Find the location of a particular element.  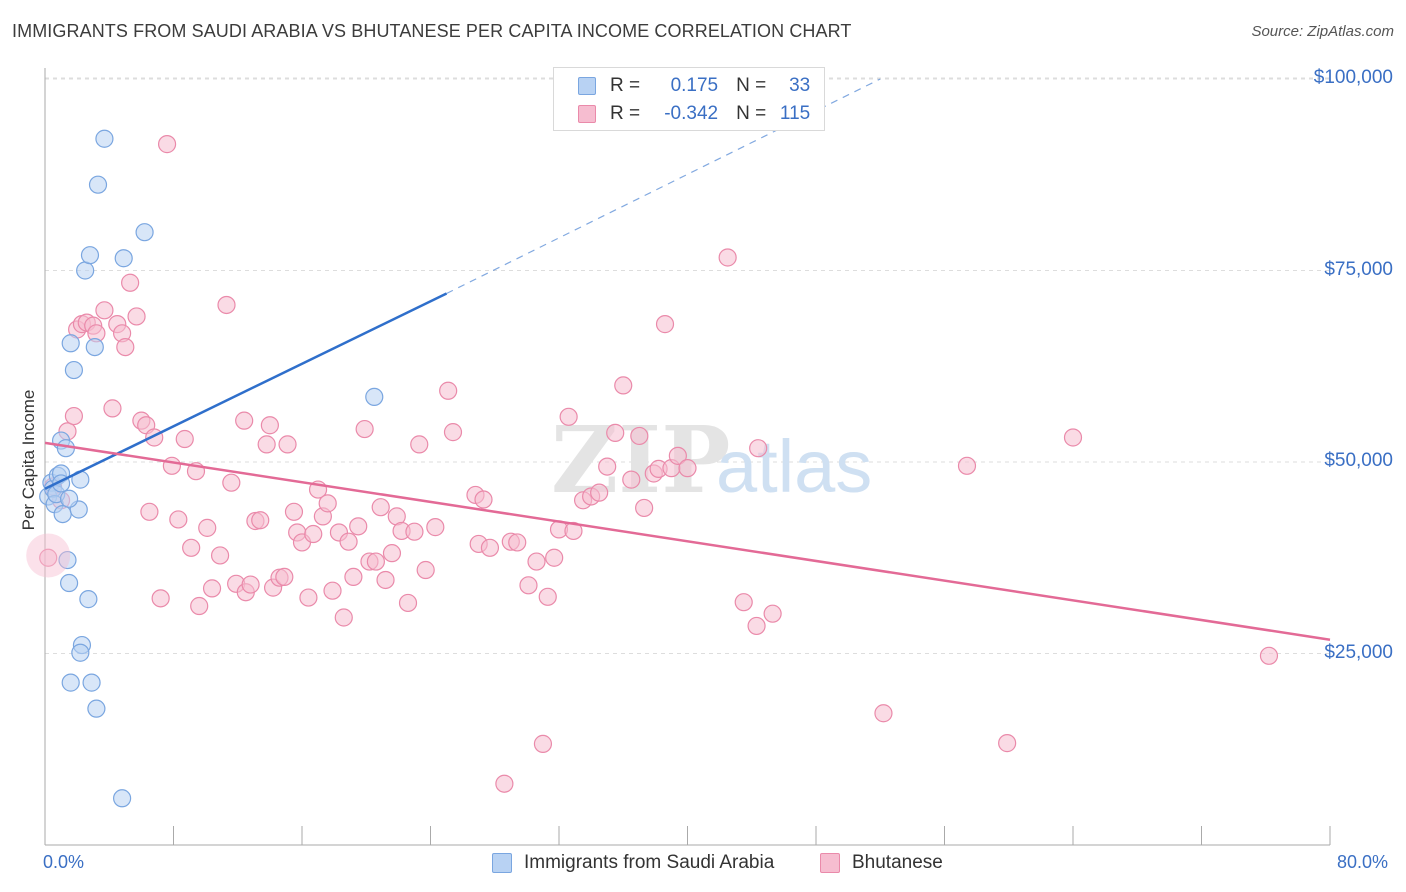

legend: R = 0.175 N = 33 R = -0.342 N = 115 is located at coordinates (689, 99).